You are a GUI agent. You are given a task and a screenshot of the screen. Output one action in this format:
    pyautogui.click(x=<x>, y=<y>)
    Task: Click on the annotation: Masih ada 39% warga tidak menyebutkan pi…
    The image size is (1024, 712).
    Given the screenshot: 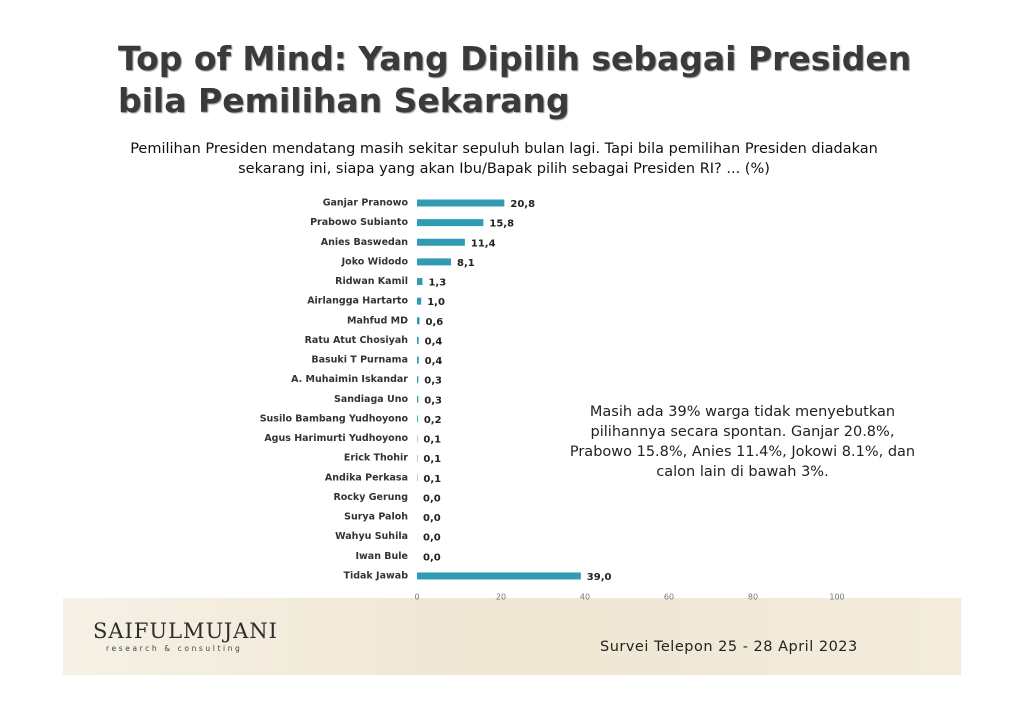 What is the action you would take?
    pyautogui.click(x=742, y=442)
    